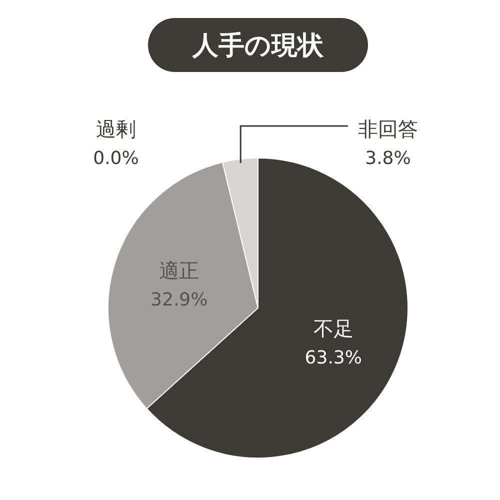 The image size is (500, 500). I want to click on data-label: 32.9%, so click(179, 300).